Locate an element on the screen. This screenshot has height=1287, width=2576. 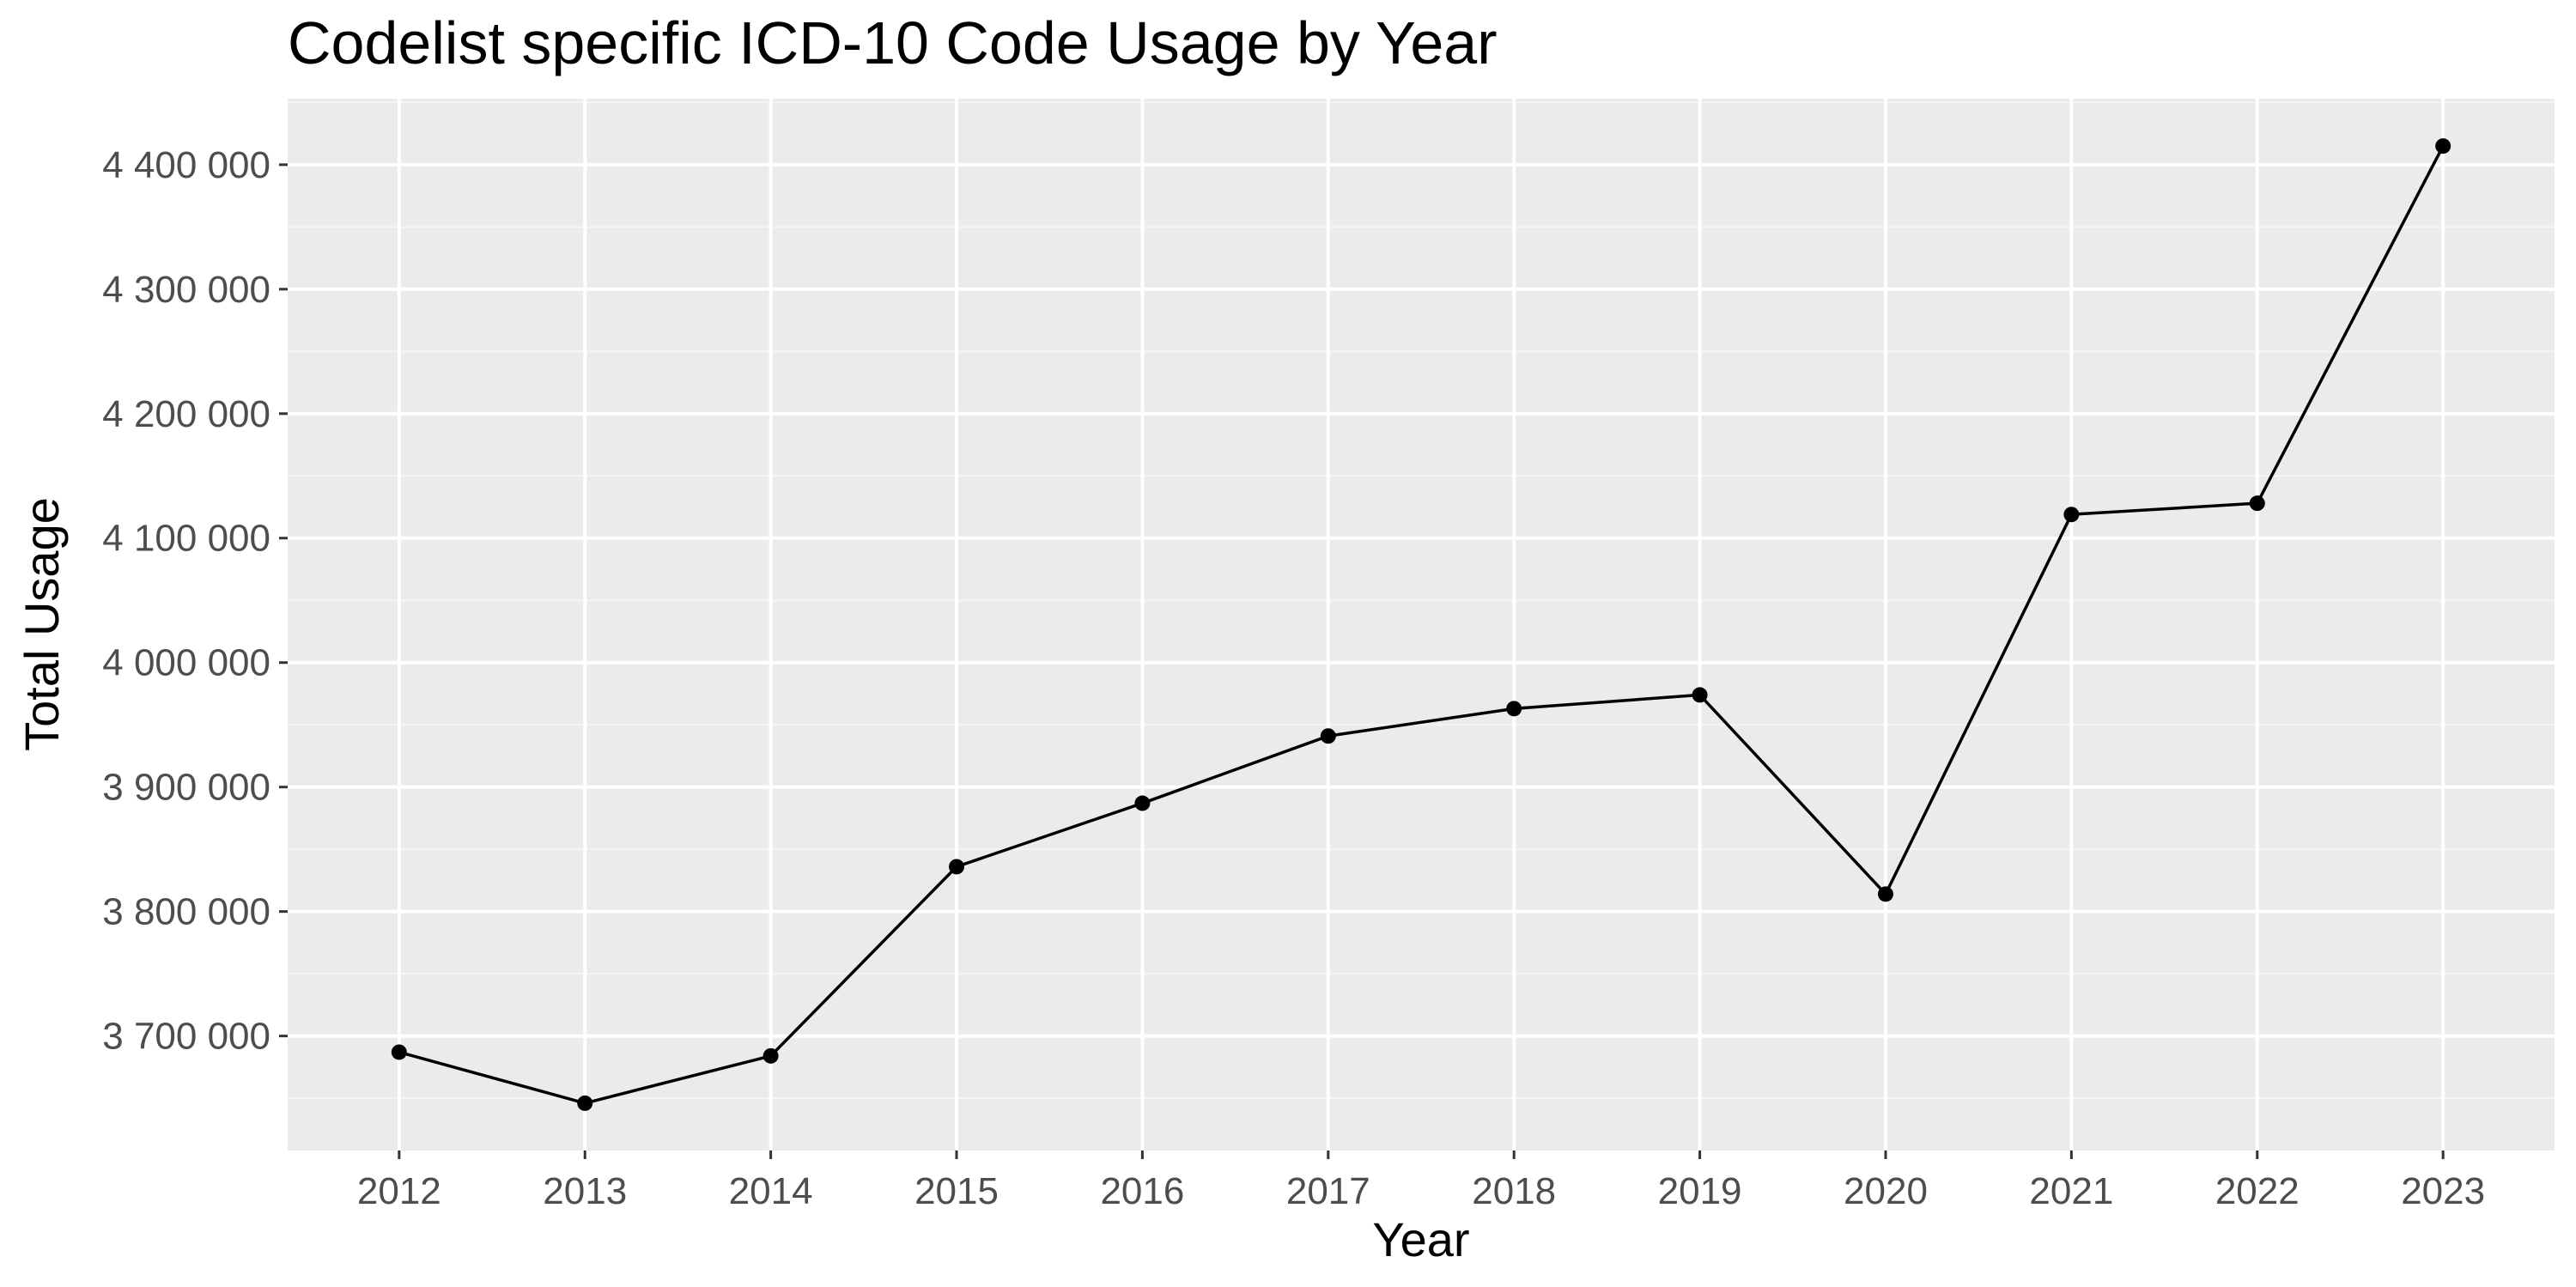
y-tick-label: 4 200 000 is located at coordinates (186, 414).